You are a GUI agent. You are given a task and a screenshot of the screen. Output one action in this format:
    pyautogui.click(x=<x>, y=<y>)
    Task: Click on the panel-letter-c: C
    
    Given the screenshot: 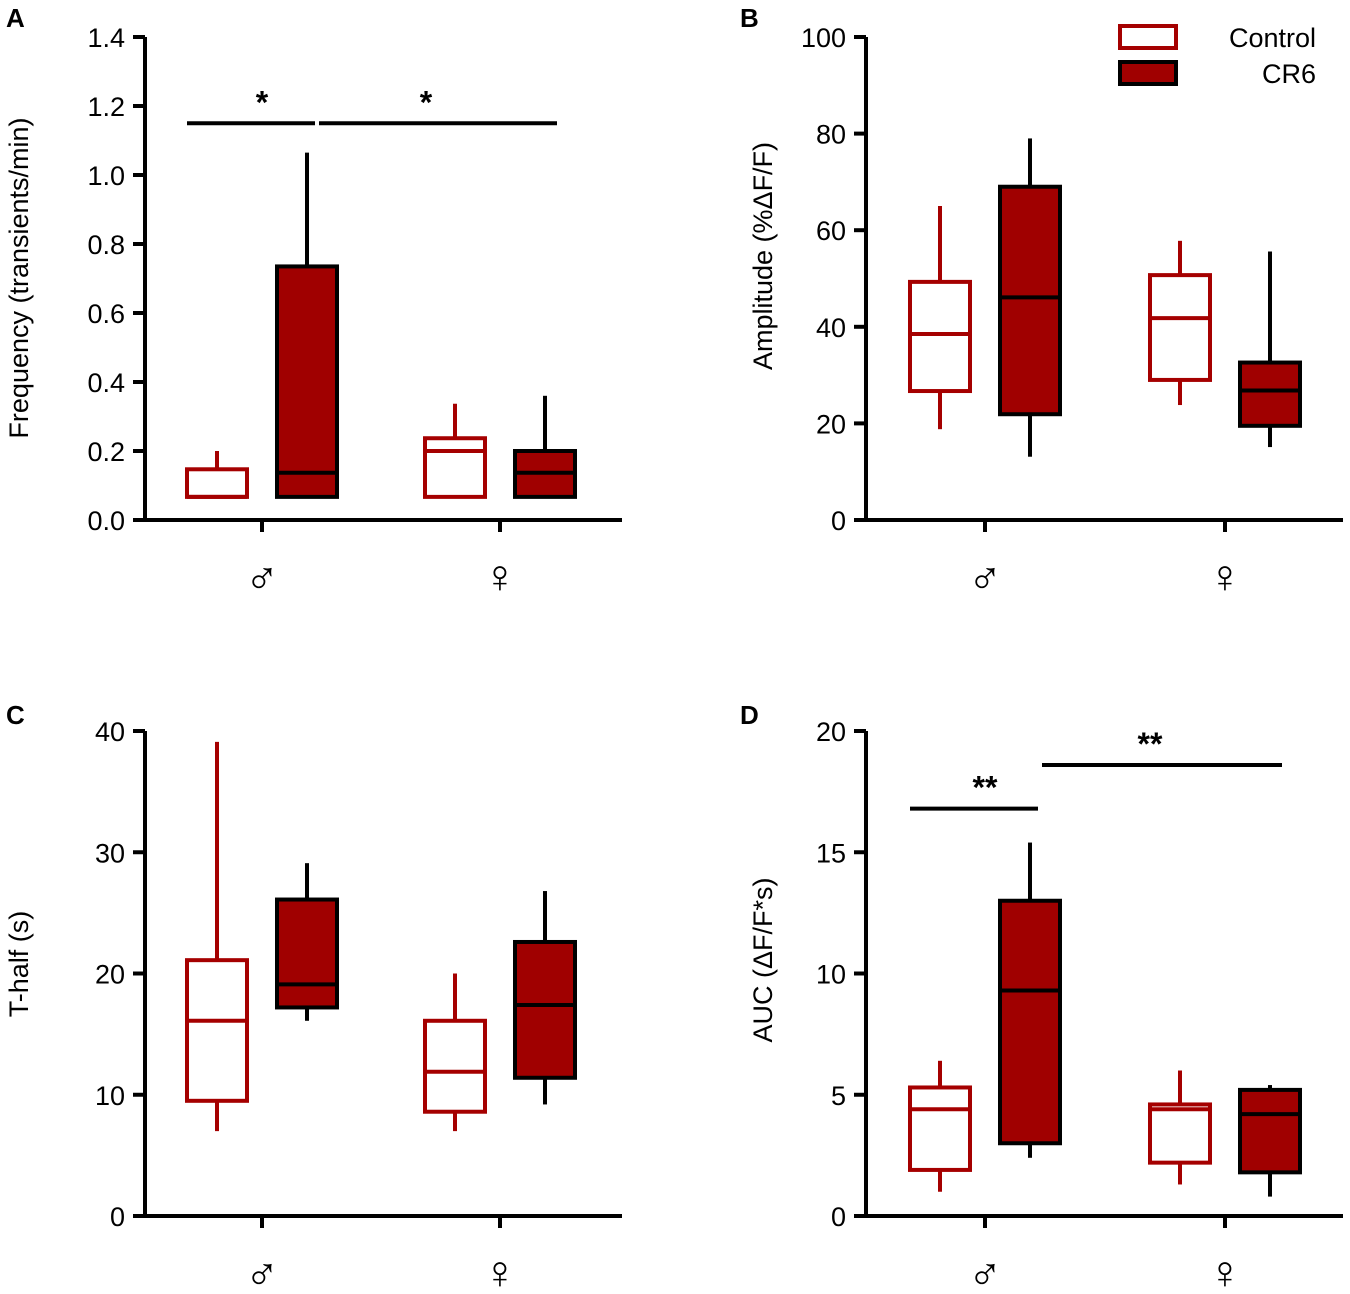 What is the action you would take?
    pyautogui.click(x=15, y=715)
    